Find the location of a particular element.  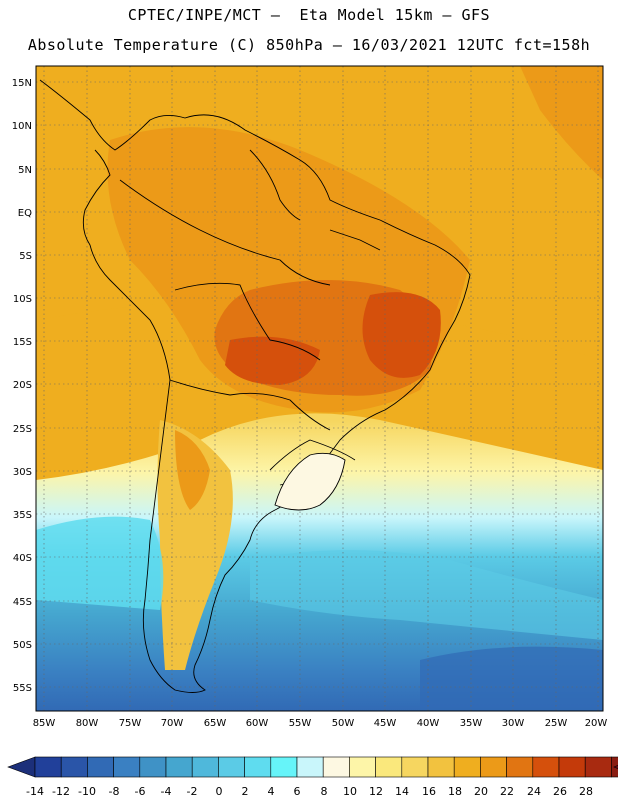

lon-label: 70W is located at coordinates (172, 723).